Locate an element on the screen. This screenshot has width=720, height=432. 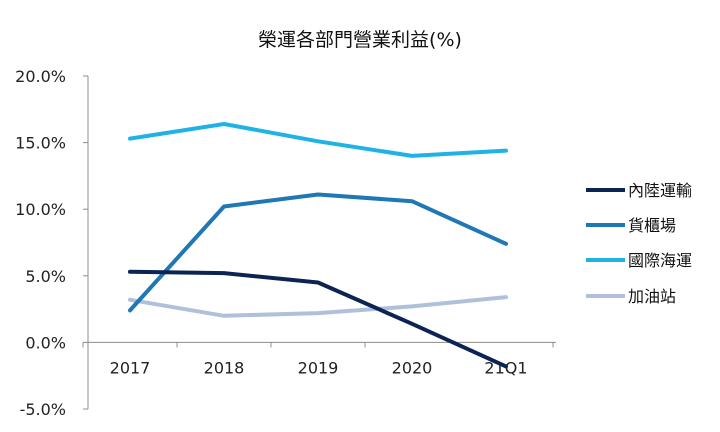
y-tick-label: -5.0% is located at coordinates (43, 409).